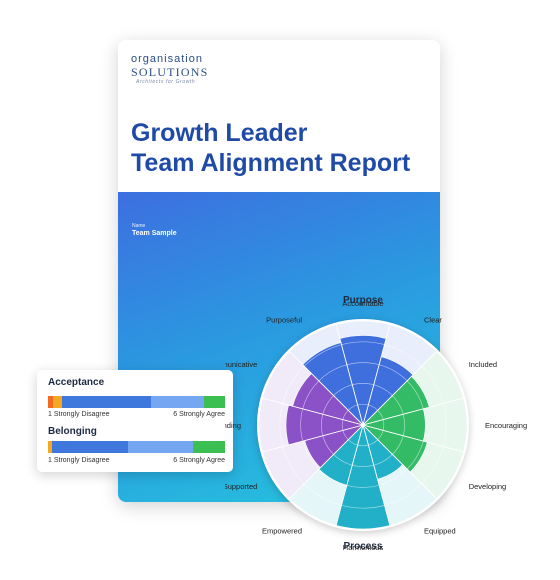 This screenshot has width=560, height=580. What do you see at coordinates (488, 486) in the screenshot?
I see `wheel-label: Developing` at bounding box center [488, 486].